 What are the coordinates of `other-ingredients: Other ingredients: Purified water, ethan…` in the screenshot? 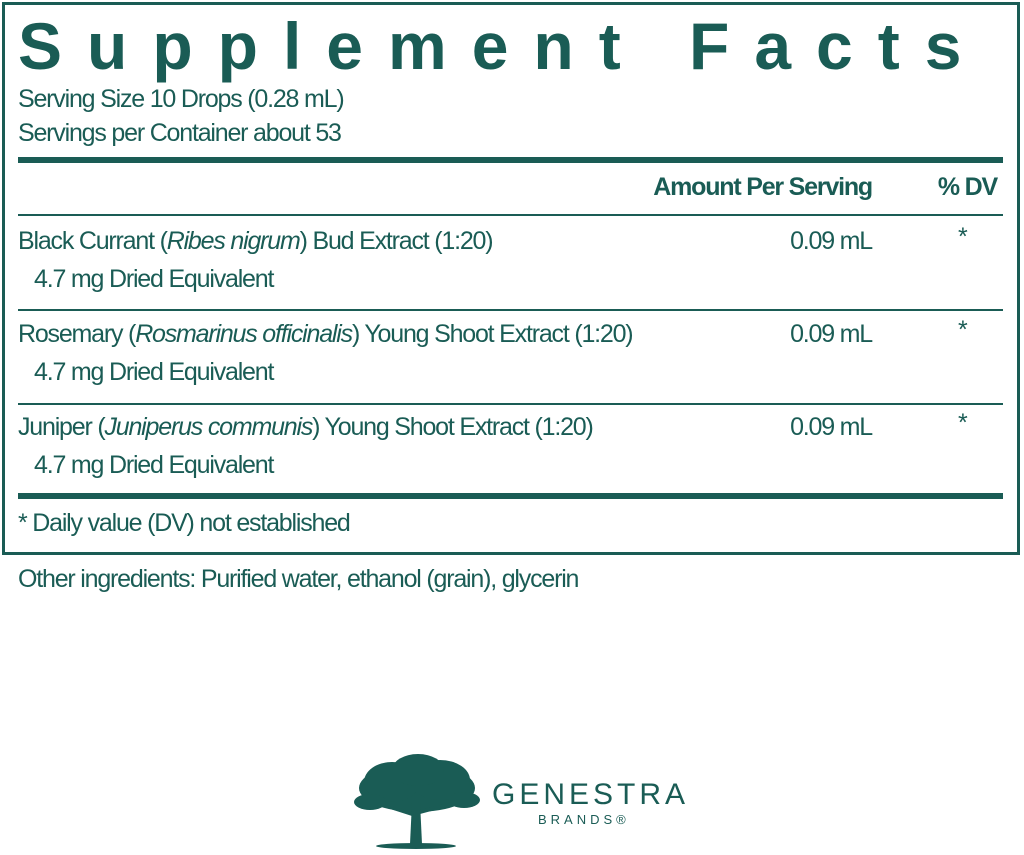 It's located at (298, 579).